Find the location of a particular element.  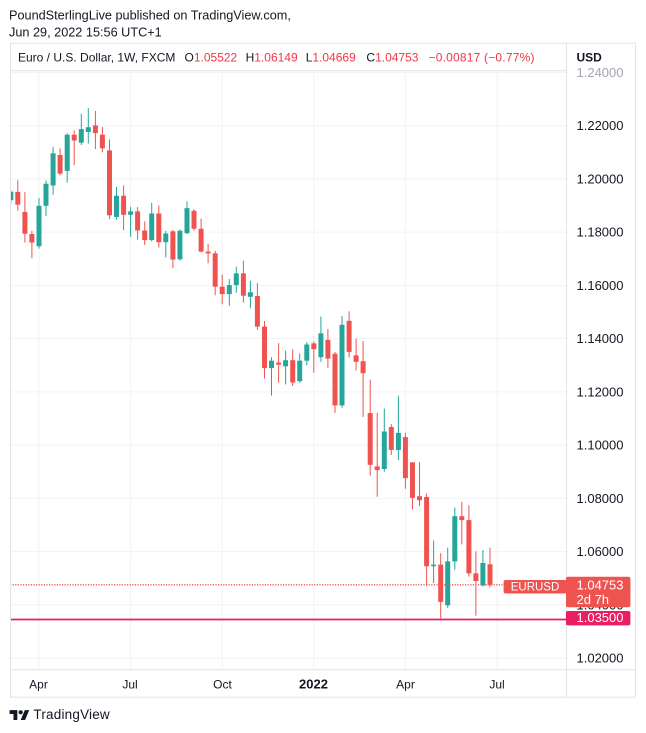

svg-text: 1.03500 is located at coordinates (600, 617).